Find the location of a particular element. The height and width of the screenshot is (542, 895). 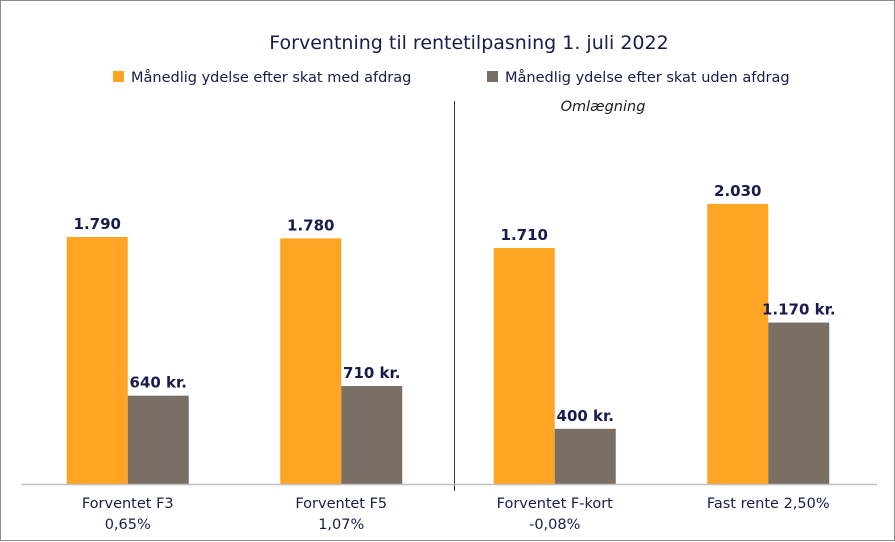

category-label: Fast rente 2,50% is located at coordinates (768, 504).